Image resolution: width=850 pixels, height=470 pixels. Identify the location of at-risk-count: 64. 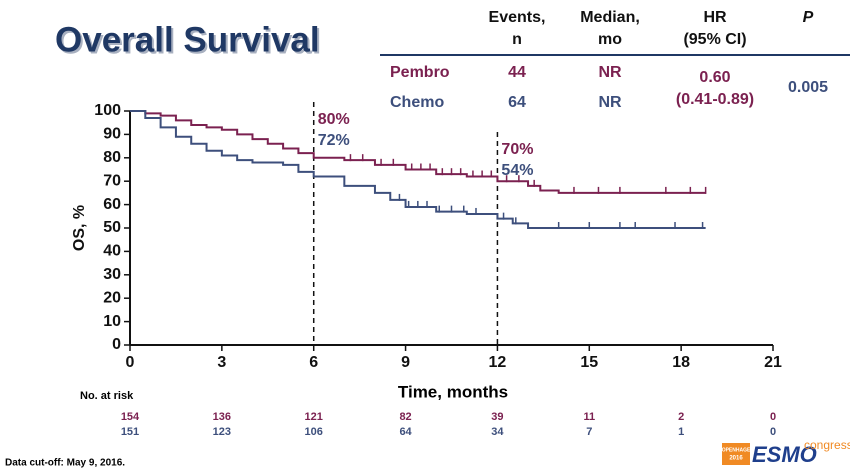
(405, 432).